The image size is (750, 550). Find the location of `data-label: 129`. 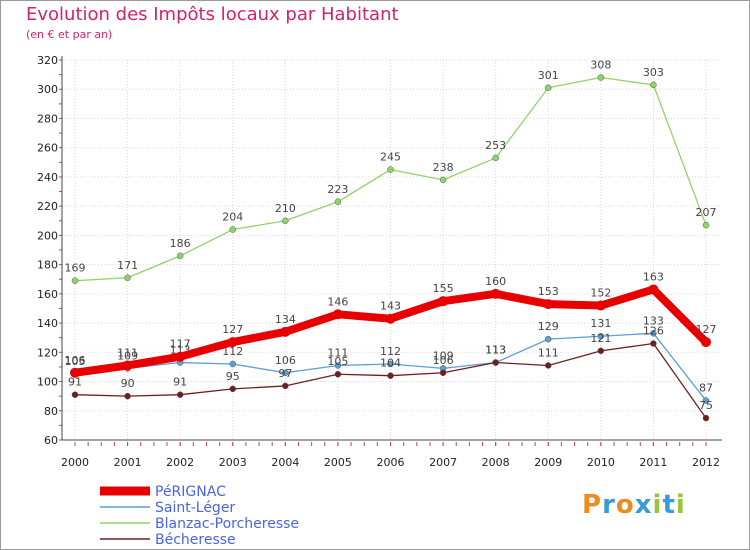

data-label: 129 is located at coordinates (548, 326).